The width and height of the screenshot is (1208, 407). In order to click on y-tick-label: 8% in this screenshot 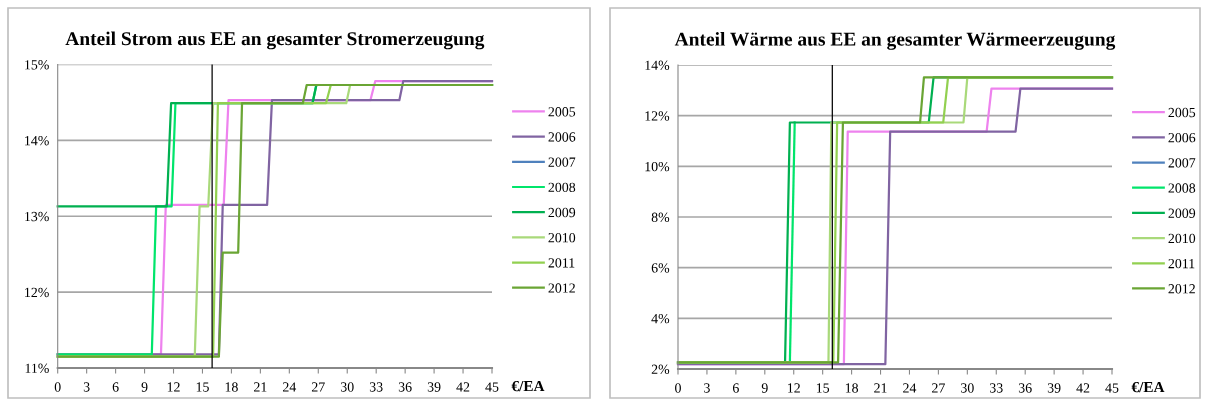, I will do `click(660, 217)`.